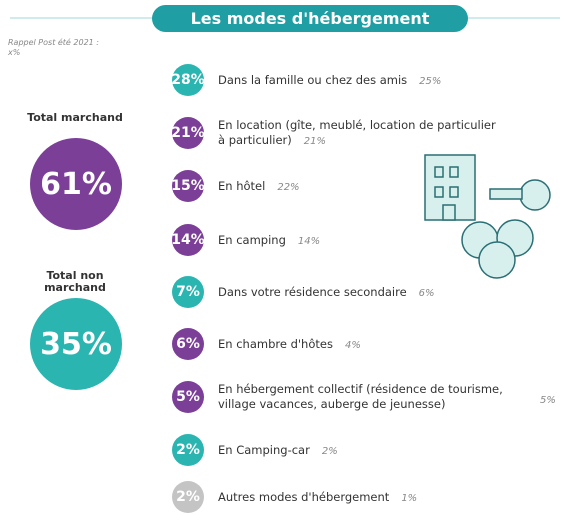 The height and width of the screenshot is (515, 568). Describe the element at coordinates (312, 291) in the screenshot. I see `item-label-text: Dans votre résidence secondaire` at that location.